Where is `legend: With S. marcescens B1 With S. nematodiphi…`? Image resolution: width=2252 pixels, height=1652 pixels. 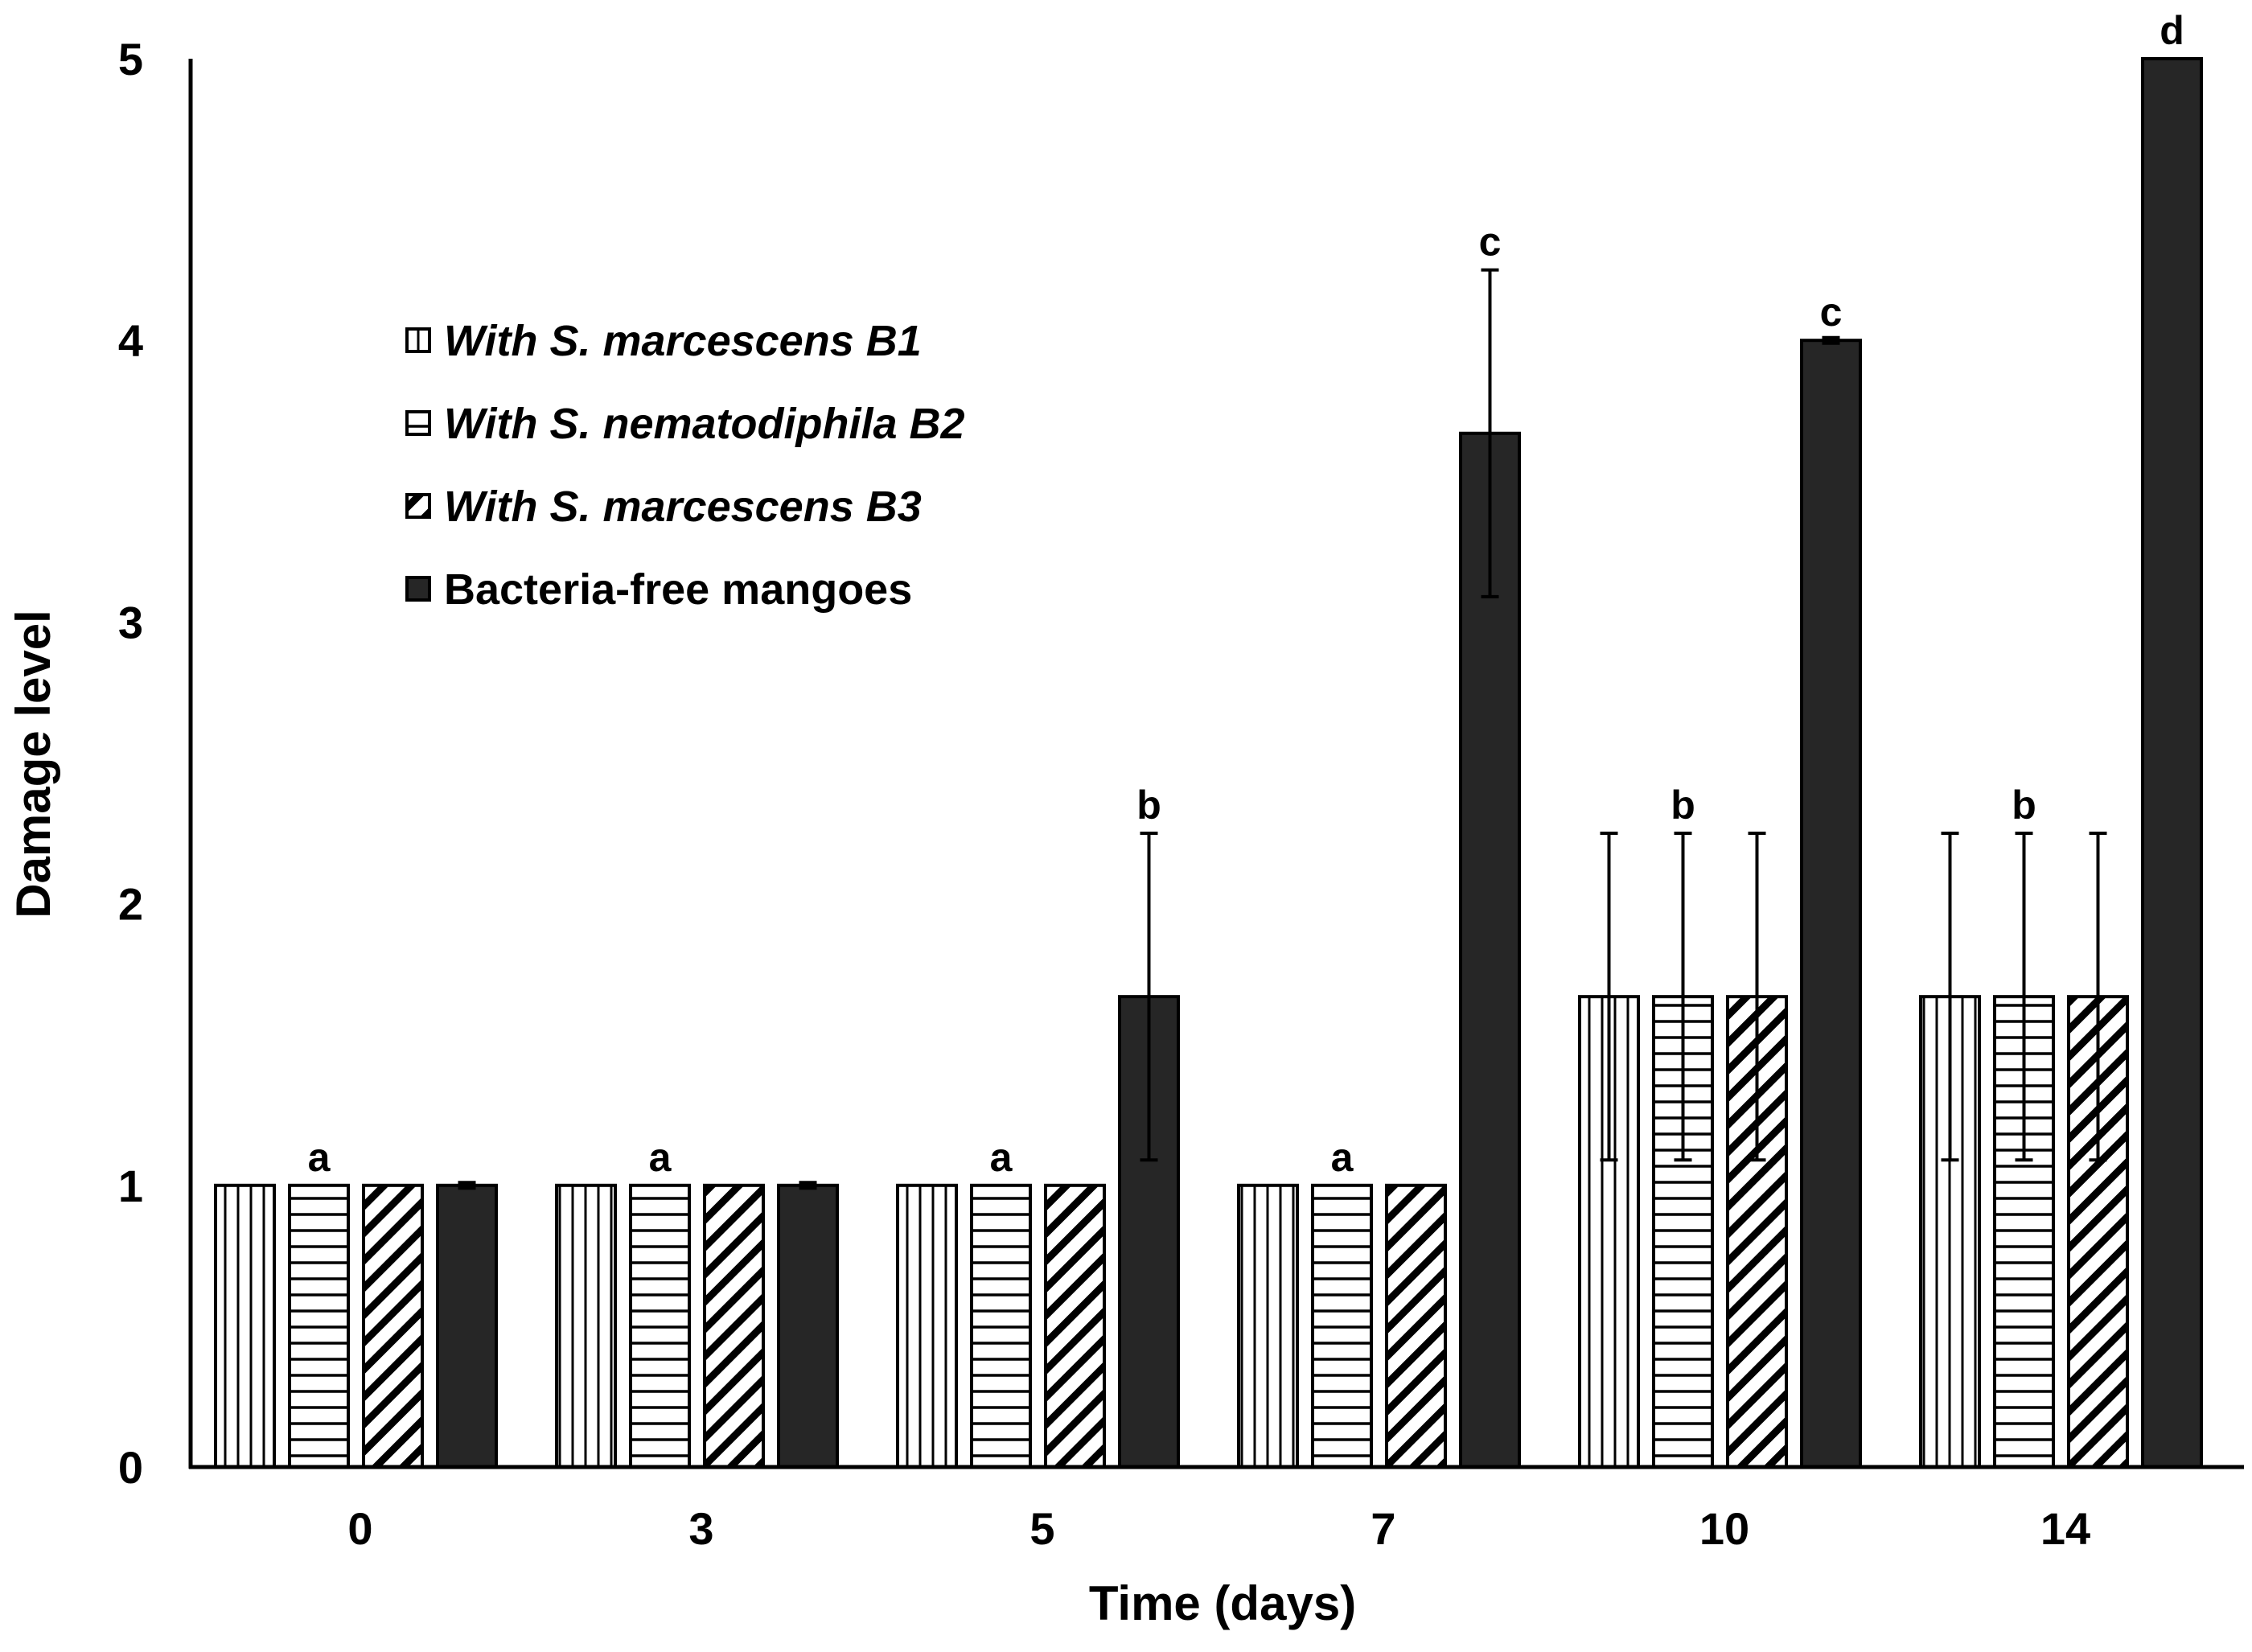 legend: With S. marcescens B1 With S. nematodiphi… is located at coordinates (685, 465).